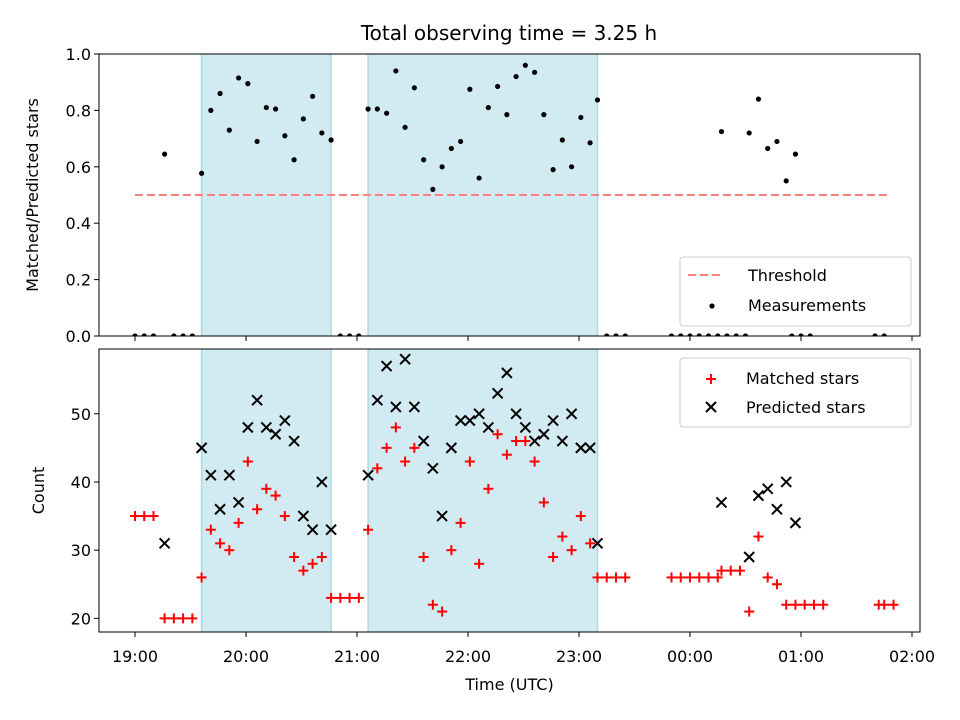 This screenshot has width=960, height=720. What do you see at coordinates (81, 482) in the screenshot?
I see `y-tick-label: 40` at bounding box center [81, 482].